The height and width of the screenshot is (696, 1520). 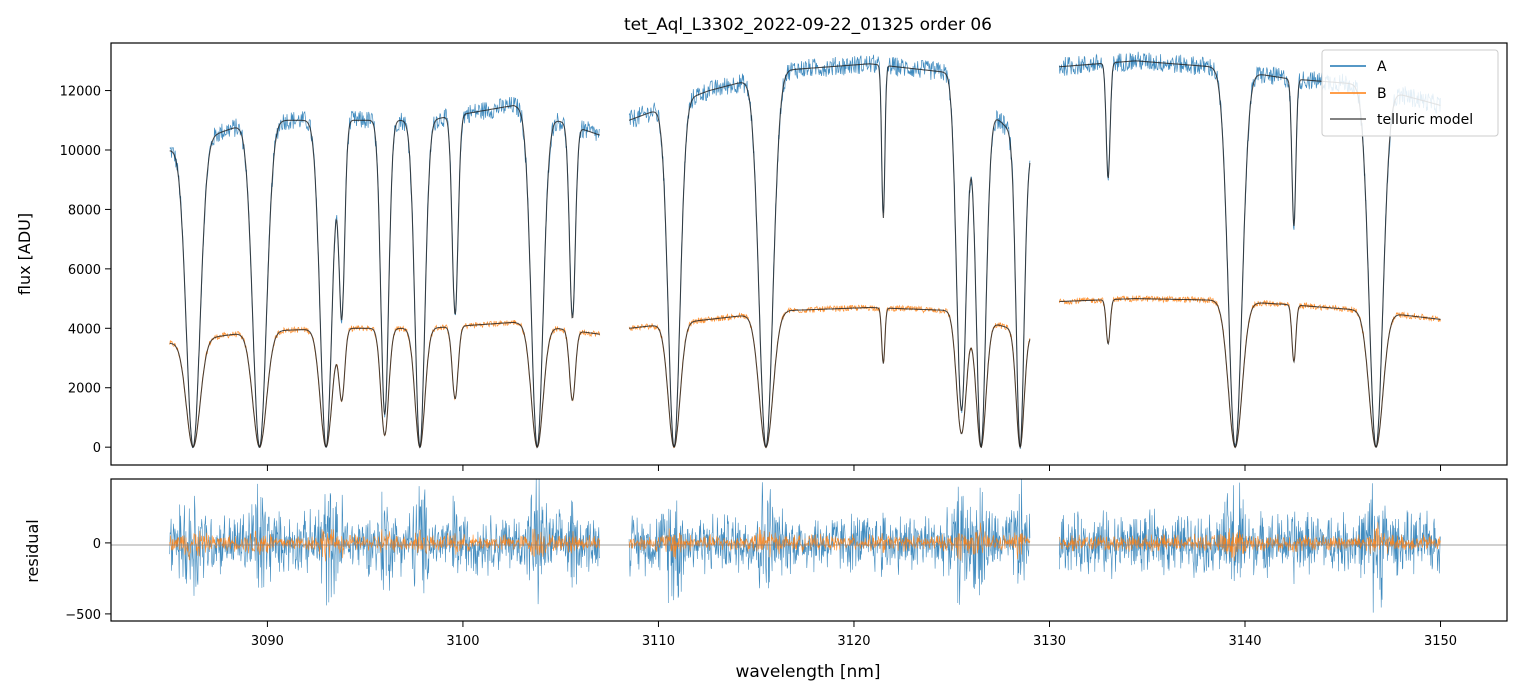 I want to click on residual-x-tick-label: 3120, so click(x=853, y=641).